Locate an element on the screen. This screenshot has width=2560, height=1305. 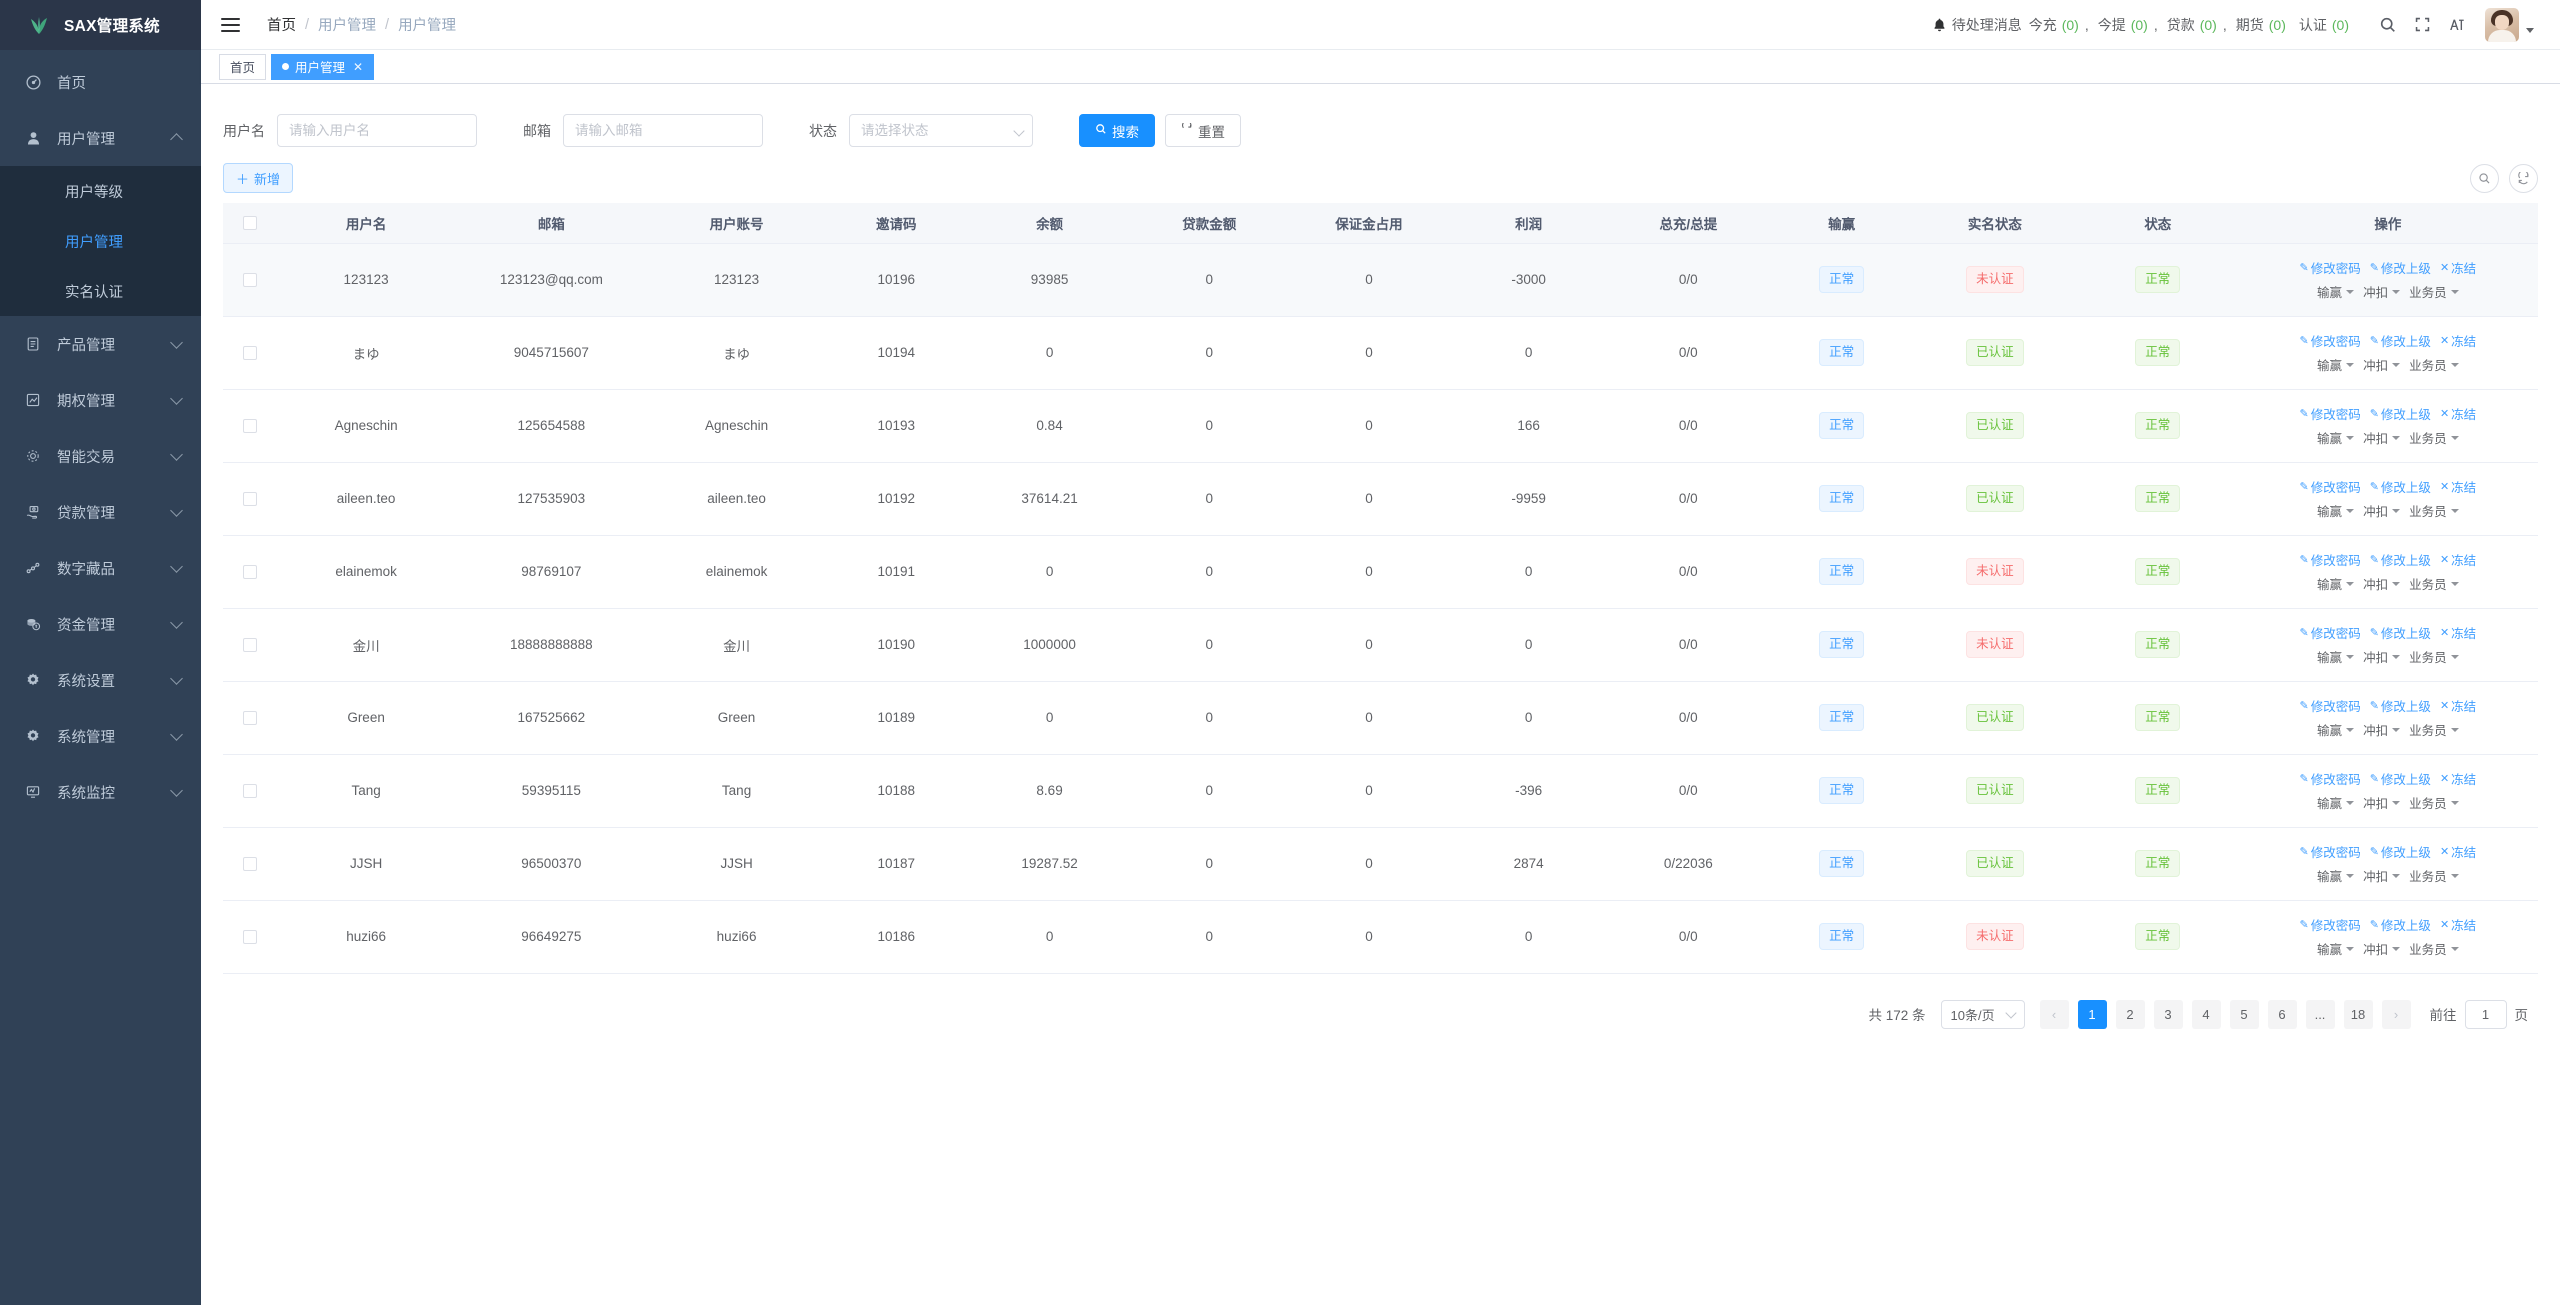
page-button-18: 18 is located at coordinates (2358, 1014).